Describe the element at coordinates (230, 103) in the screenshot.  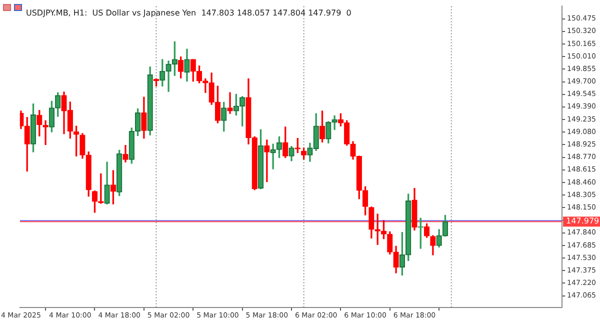
I see `candlestick` at that location.